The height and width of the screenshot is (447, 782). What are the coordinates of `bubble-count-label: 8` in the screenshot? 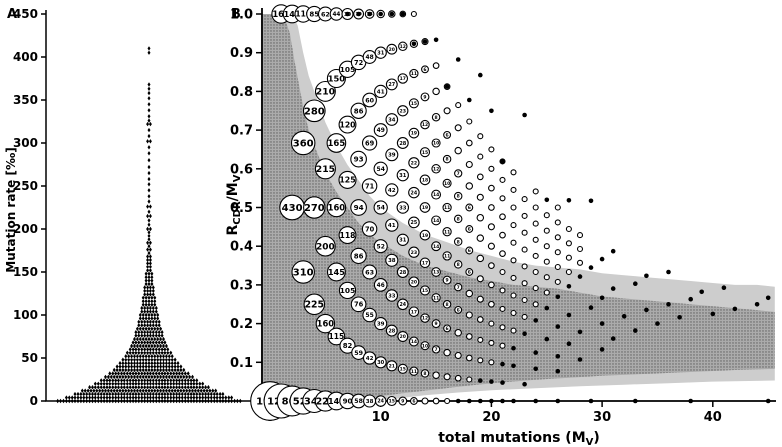 It's located at (458, 197).